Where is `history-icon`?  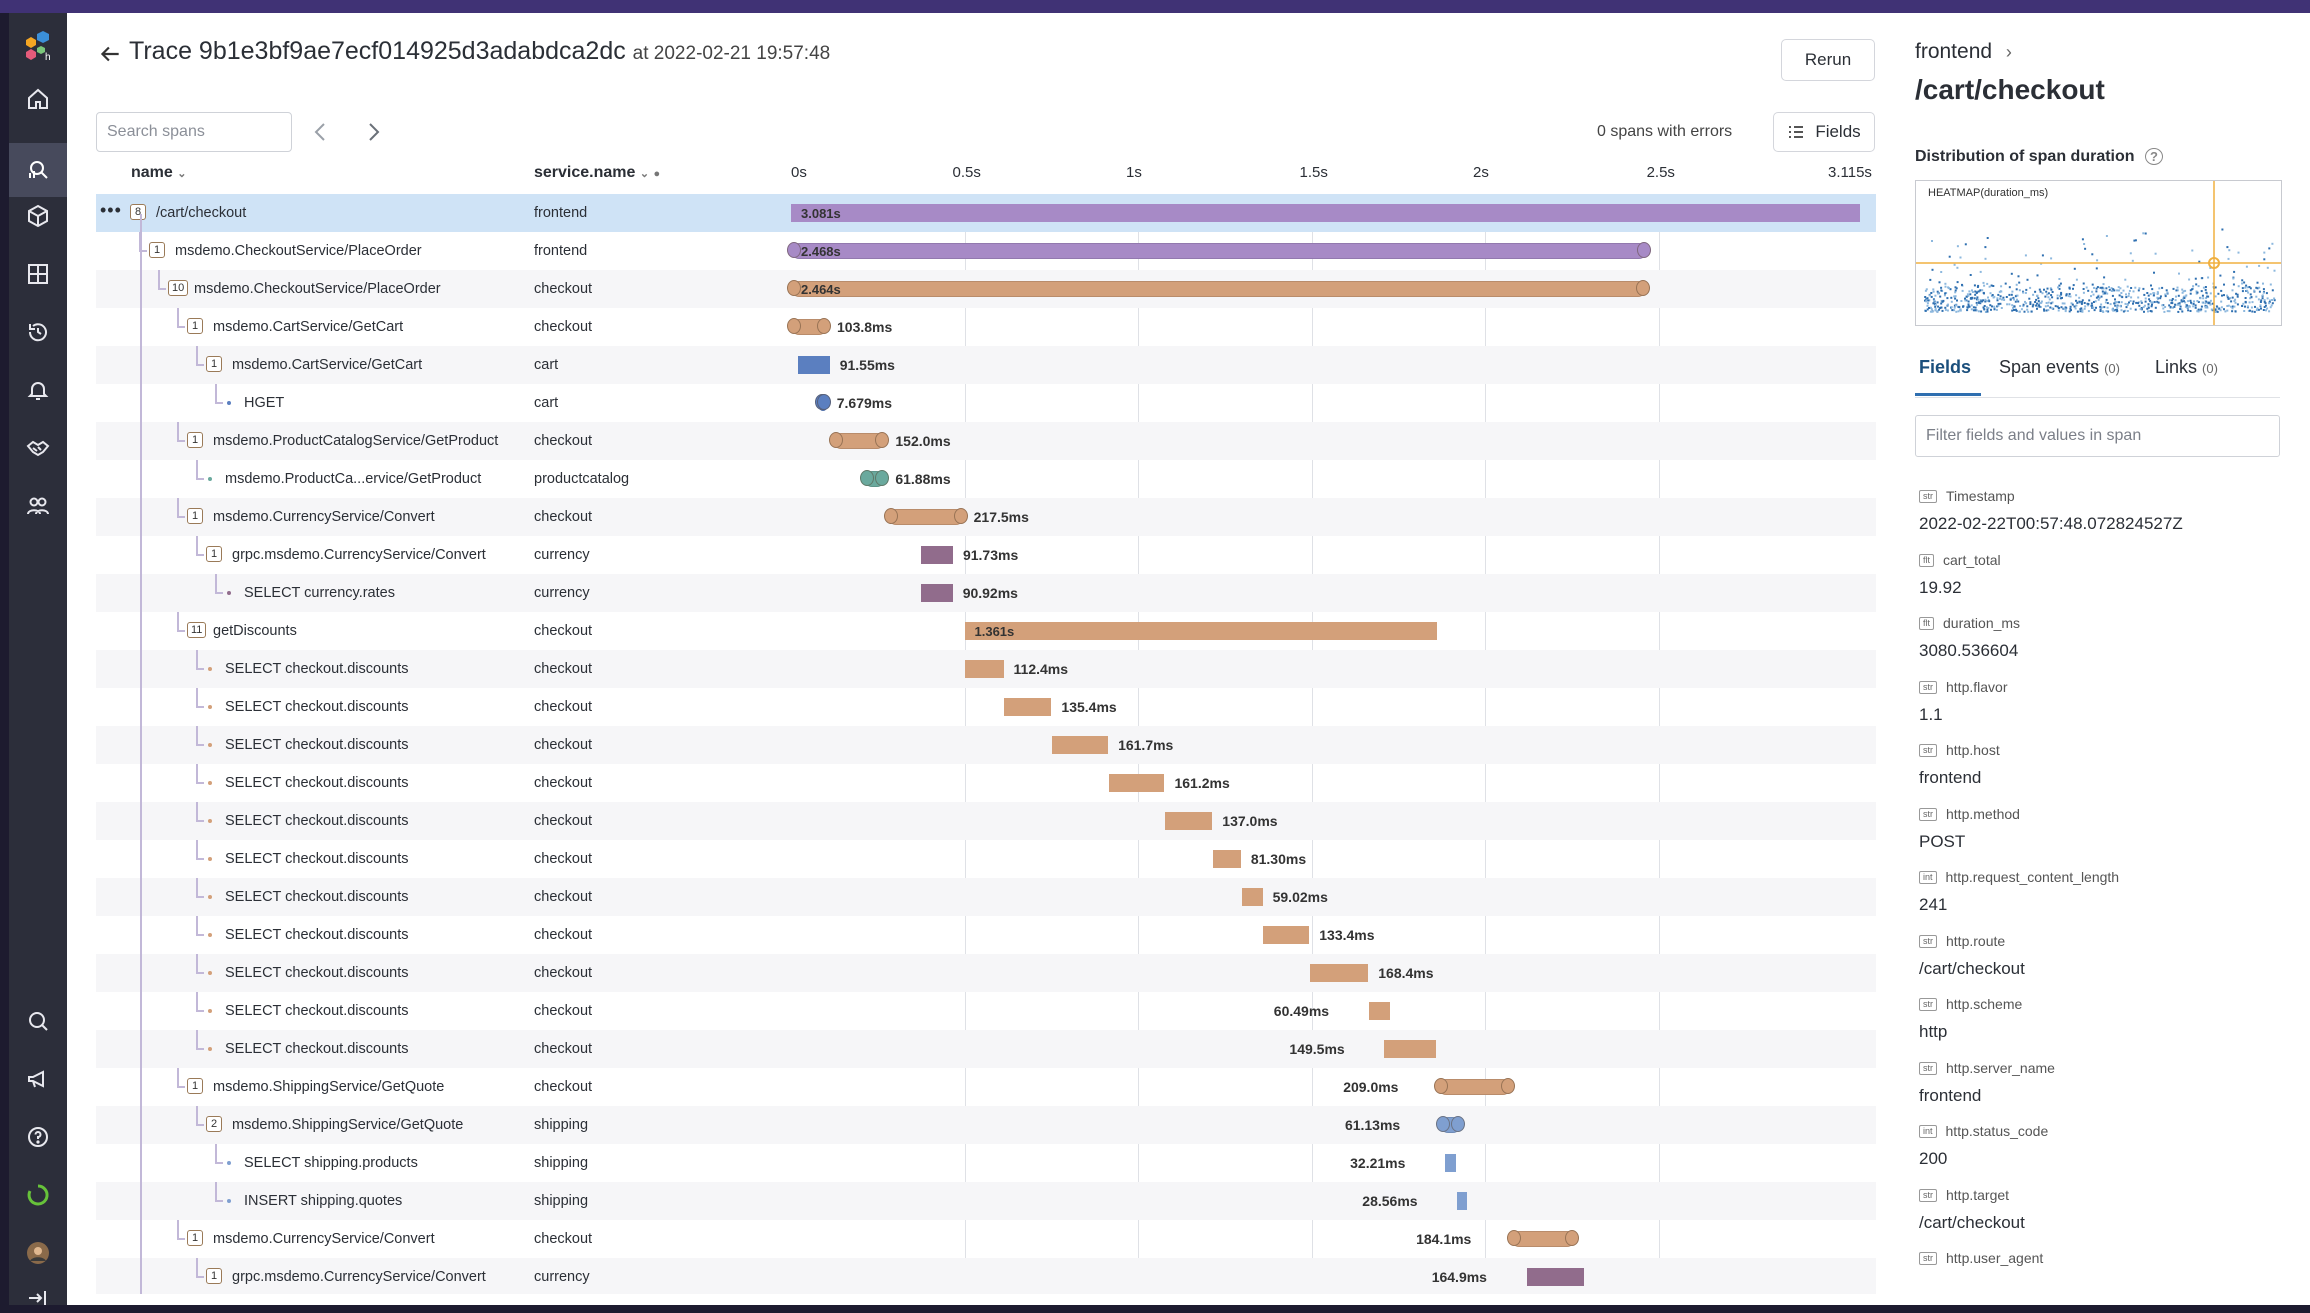
history-icon is located at coordinates (38, 332).